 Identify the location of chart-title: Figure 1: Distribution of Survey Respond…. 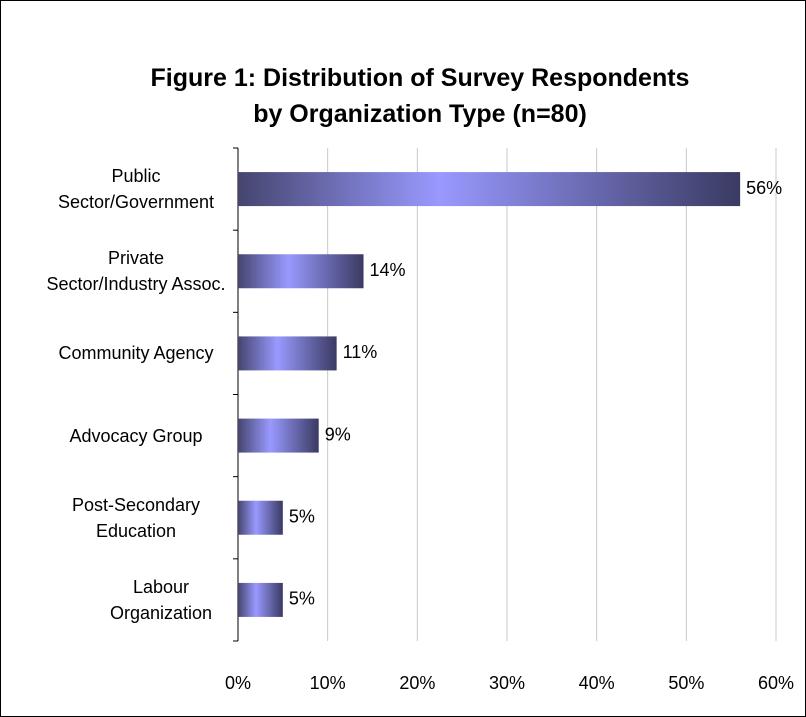
(420, 96).